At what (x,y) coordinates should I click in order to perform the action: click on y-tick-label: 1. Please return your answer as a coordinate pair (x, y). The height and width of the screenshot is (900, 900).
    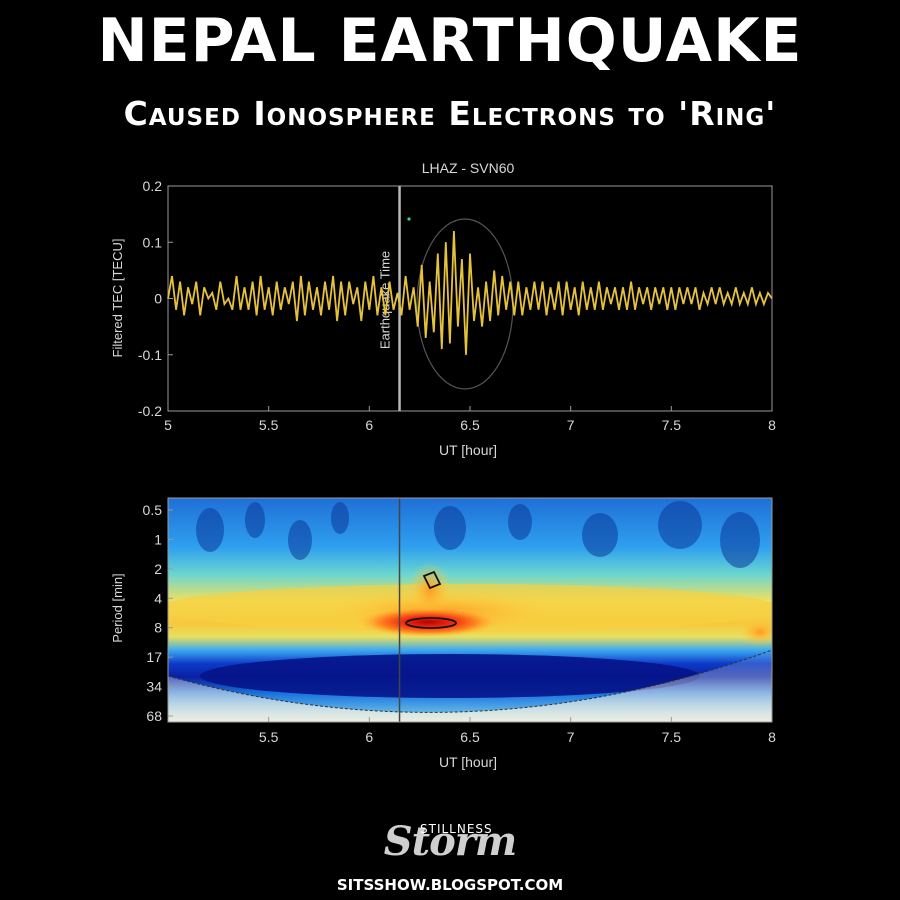
    Looking at the image, I should click on (158, 539).